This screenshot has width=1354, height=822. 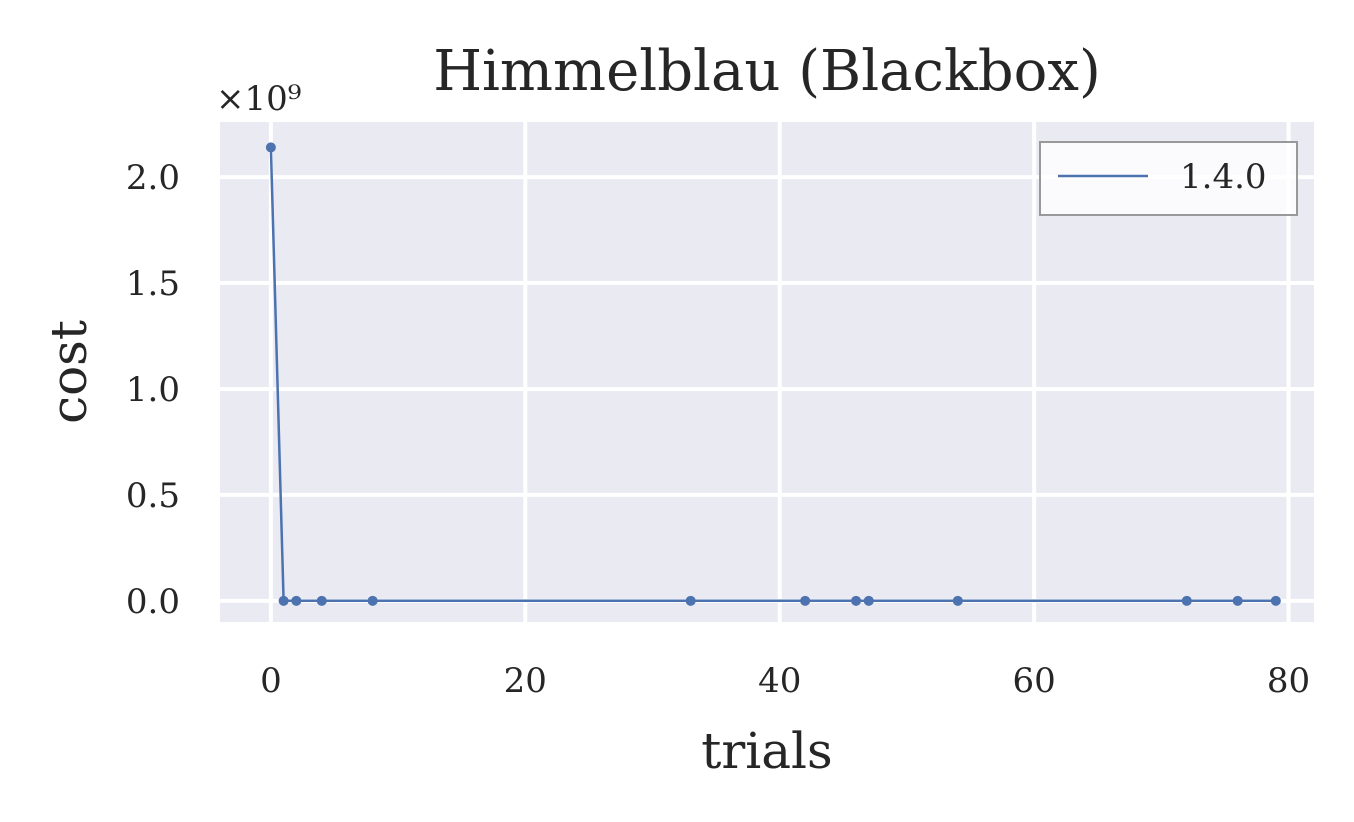 I want to click on x-tick-label: 80, so click(x=1288, y=681).